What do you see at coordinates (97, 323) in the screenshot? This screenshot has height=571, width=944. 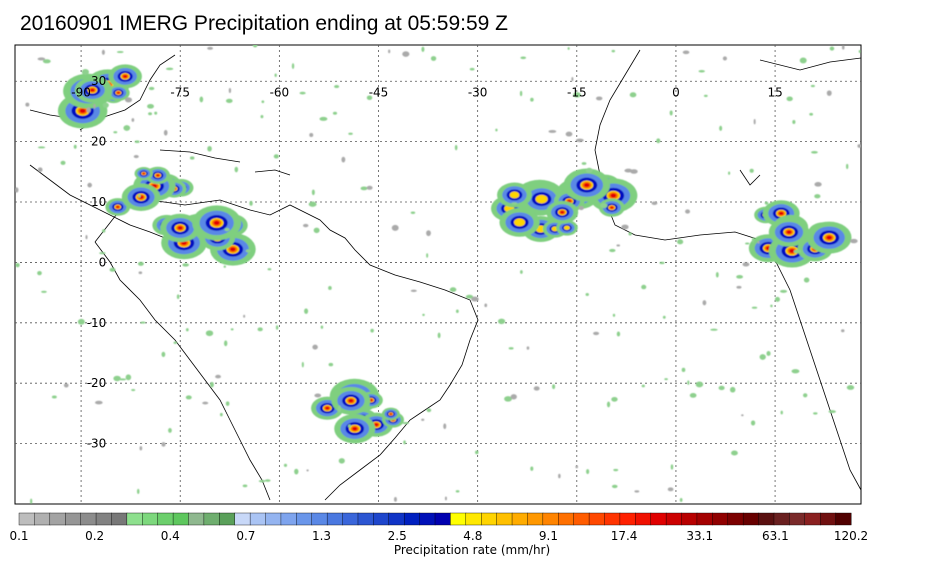 I see `lat-tick-label: -10` at bounding box center [97, 323].